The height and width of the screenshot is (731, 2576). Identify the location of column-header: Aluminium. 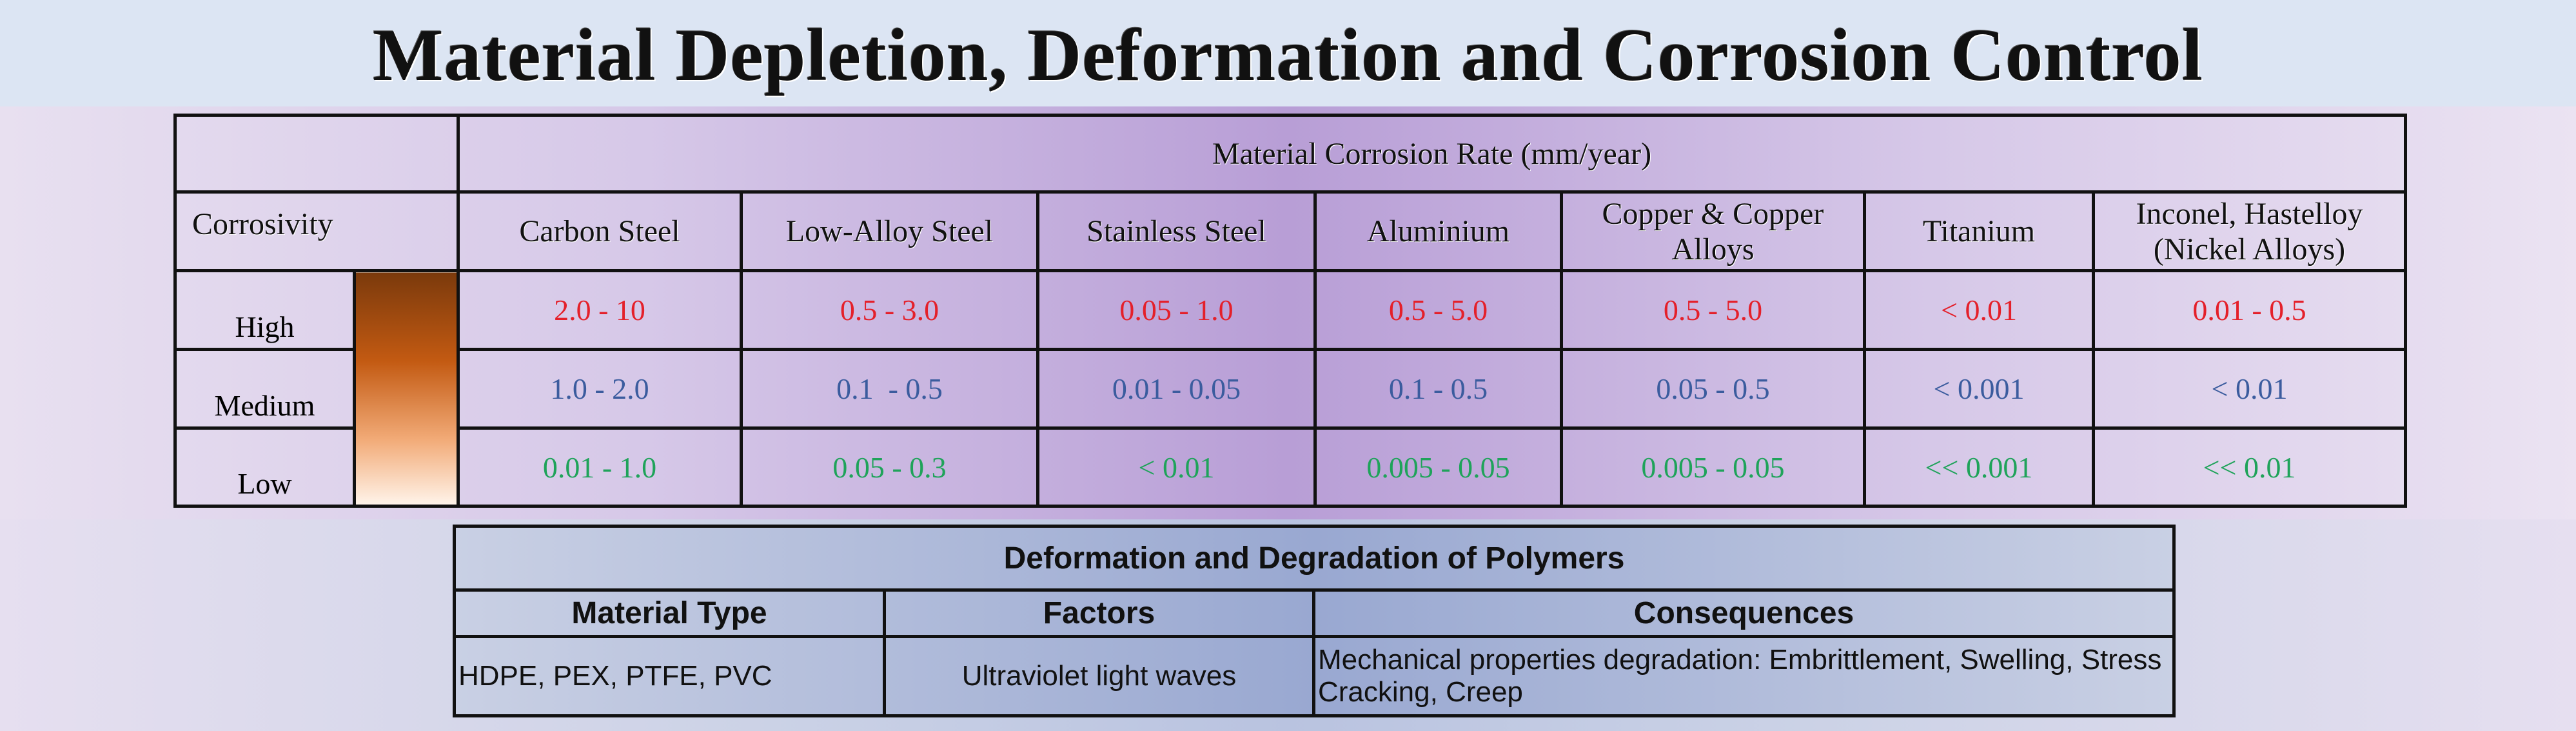
(1438, 231).